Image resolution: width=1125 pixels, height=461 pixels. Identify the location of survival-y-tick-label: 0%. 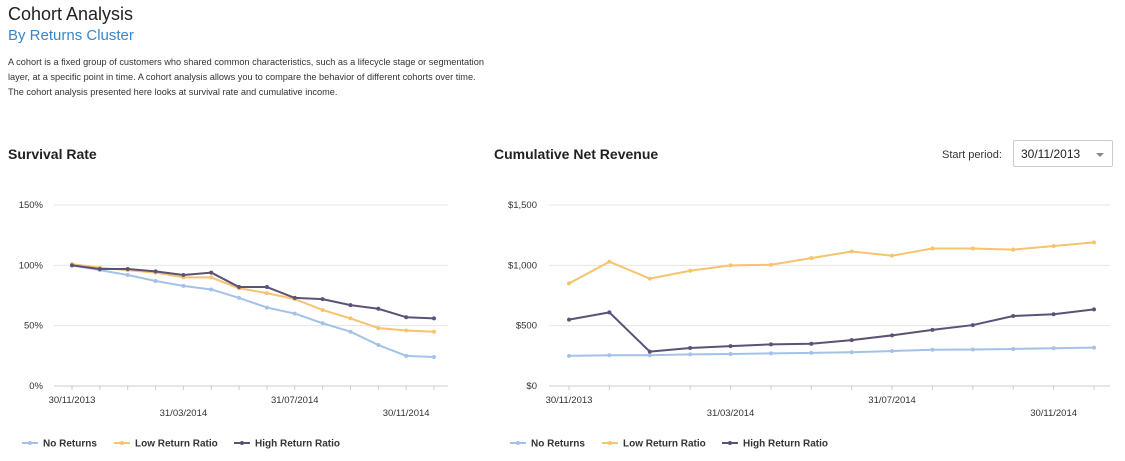
(36, 386).